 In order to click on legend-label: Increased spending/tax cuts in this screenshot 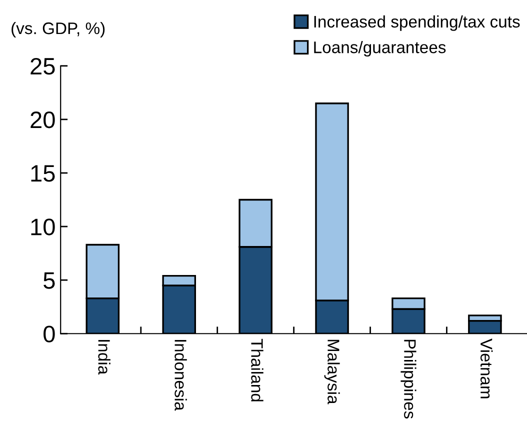, I will do `click(417, 23)`.